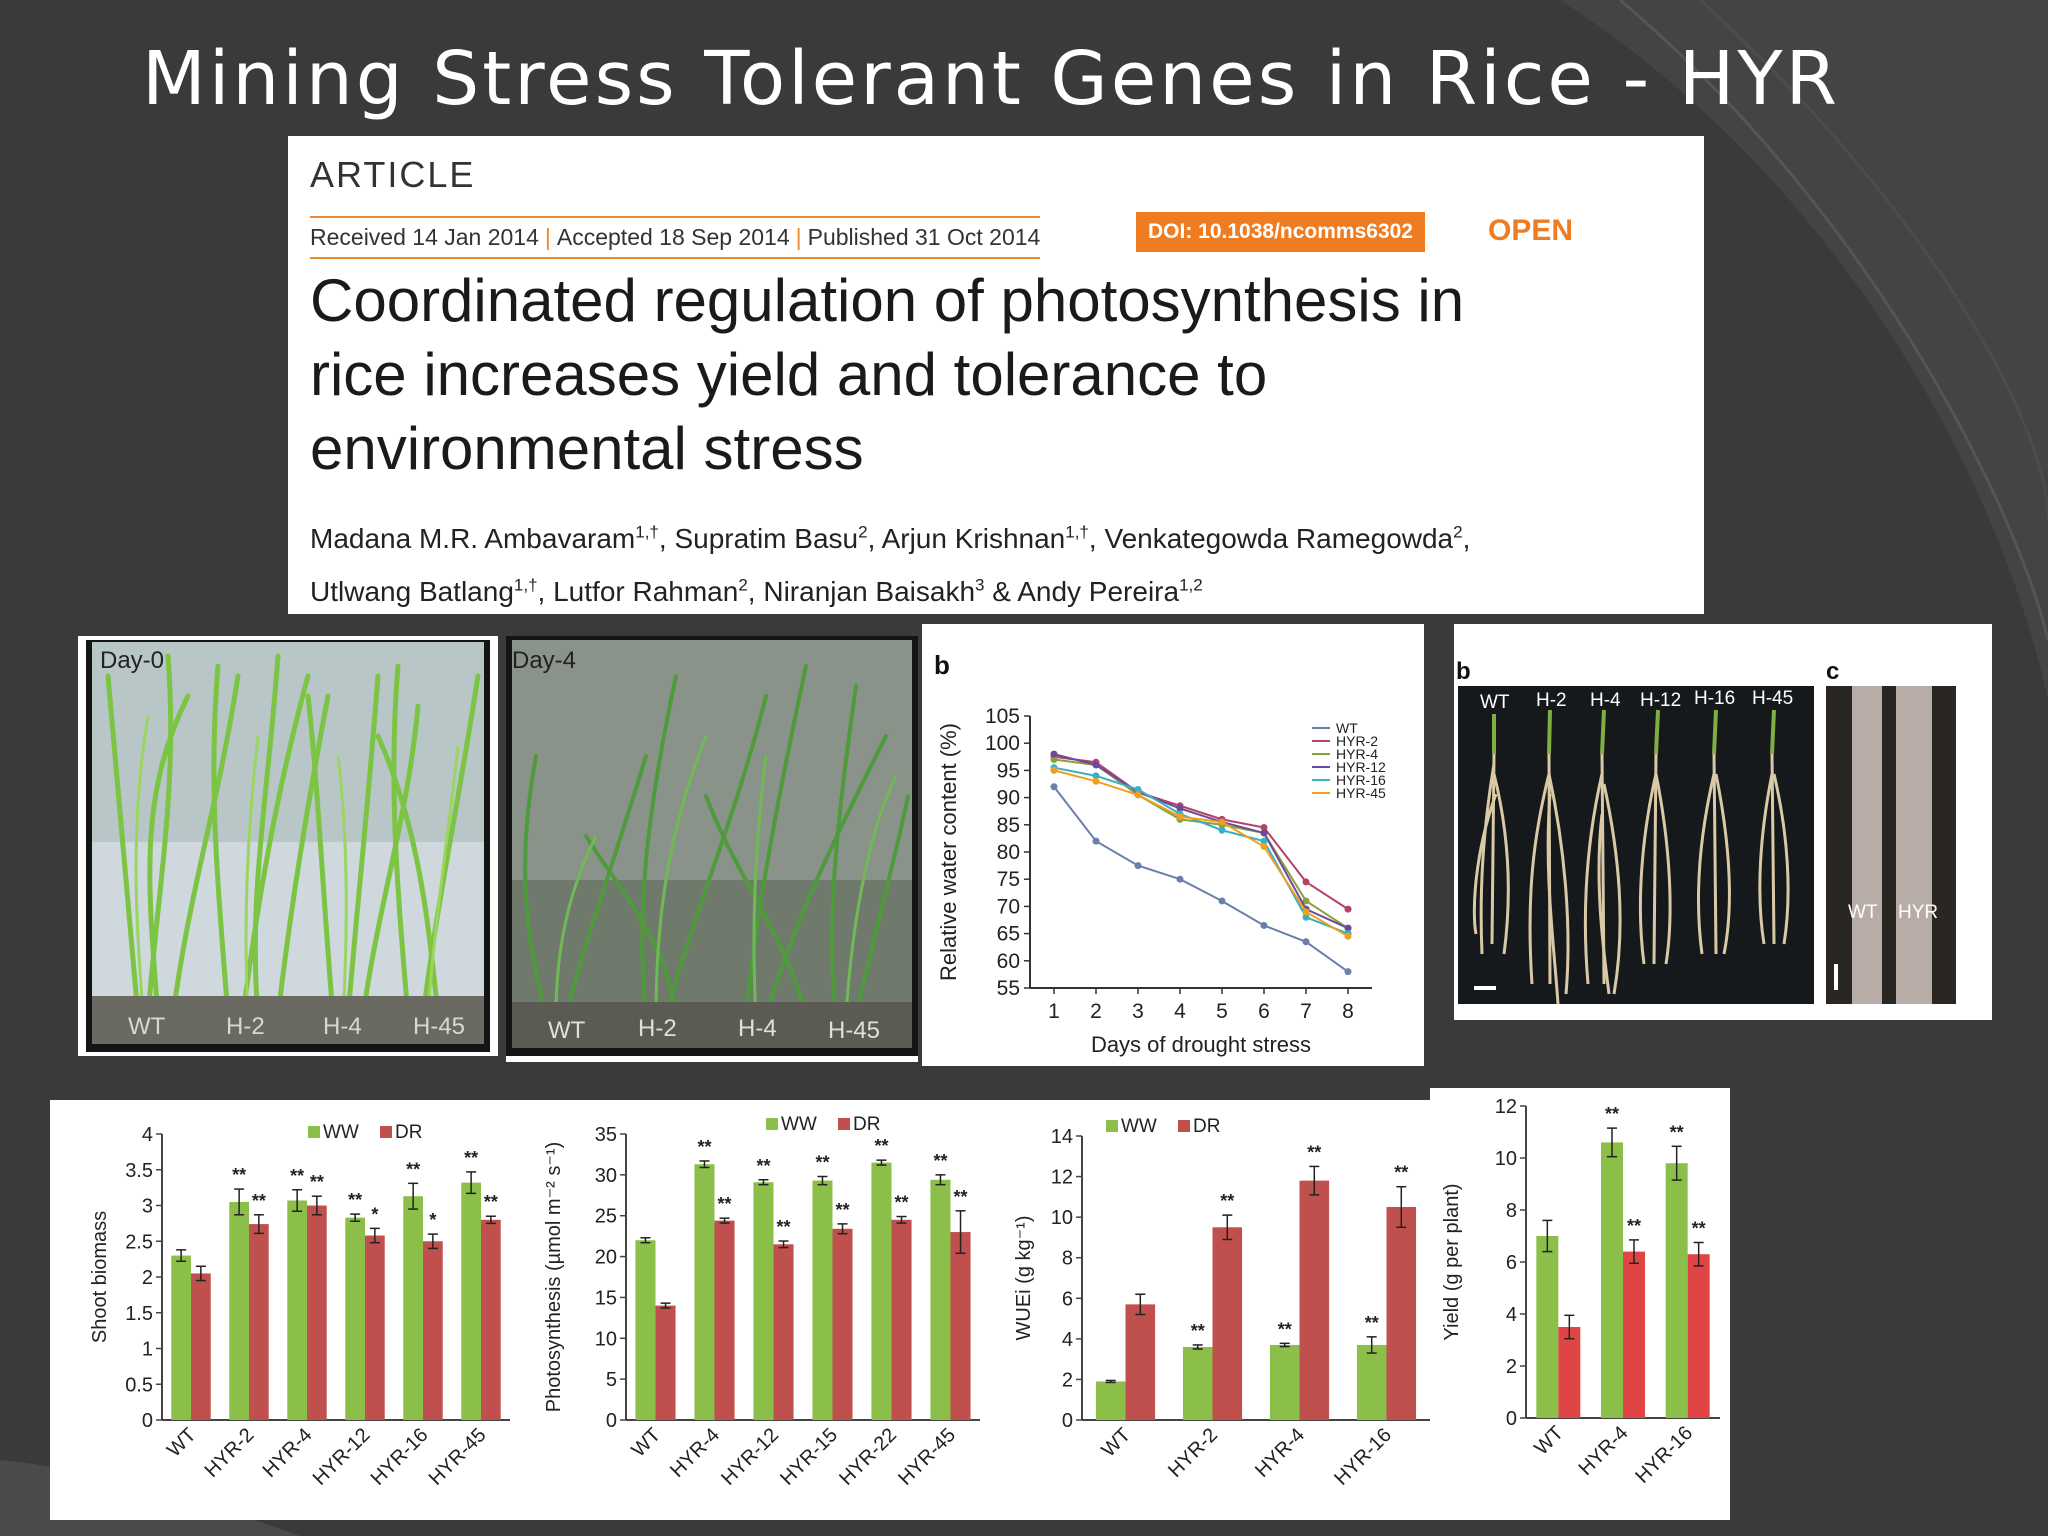 The height and width of the screenshot is (1536, 2048). I want to click on photo-label: H-45, so click(854, 1030).